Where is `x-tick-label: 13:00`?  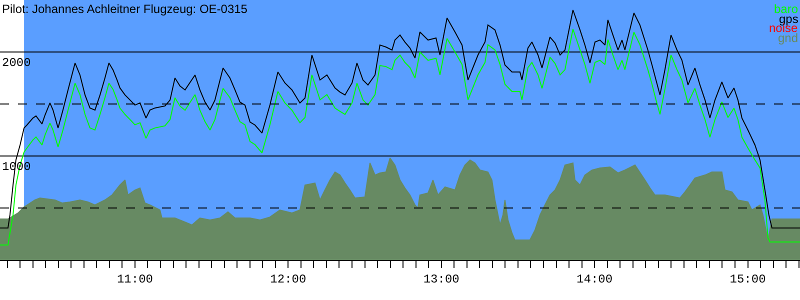
x-tick-label: 13:00 is located at coordinates (441, 279).